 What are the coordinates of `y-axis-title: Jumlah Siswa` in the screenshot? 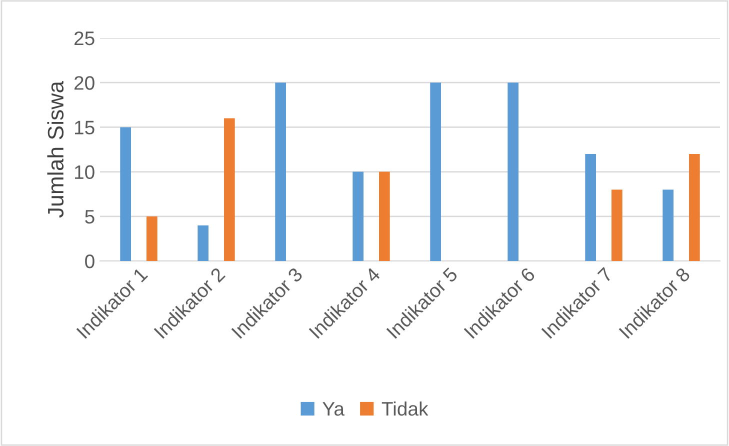 It's located at (55, 149).